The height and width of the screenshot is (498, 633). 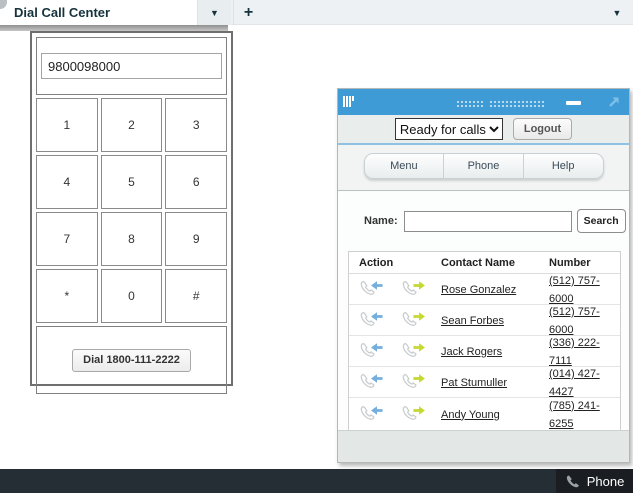 What do you see at coordinates (470, 414) in the screenshot?
I see `contact-name-link: Andy Young` at bounding box center [470, 414].